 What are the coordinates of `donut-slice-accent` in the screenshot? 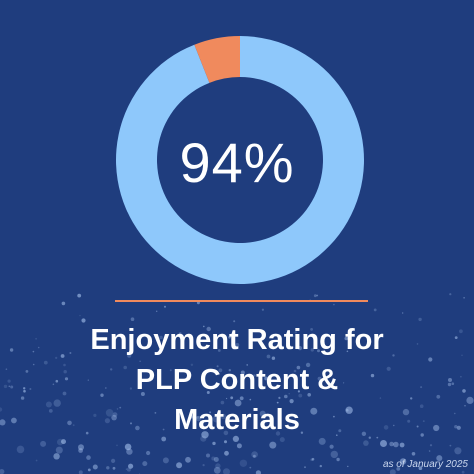 It's located at (217, 59).